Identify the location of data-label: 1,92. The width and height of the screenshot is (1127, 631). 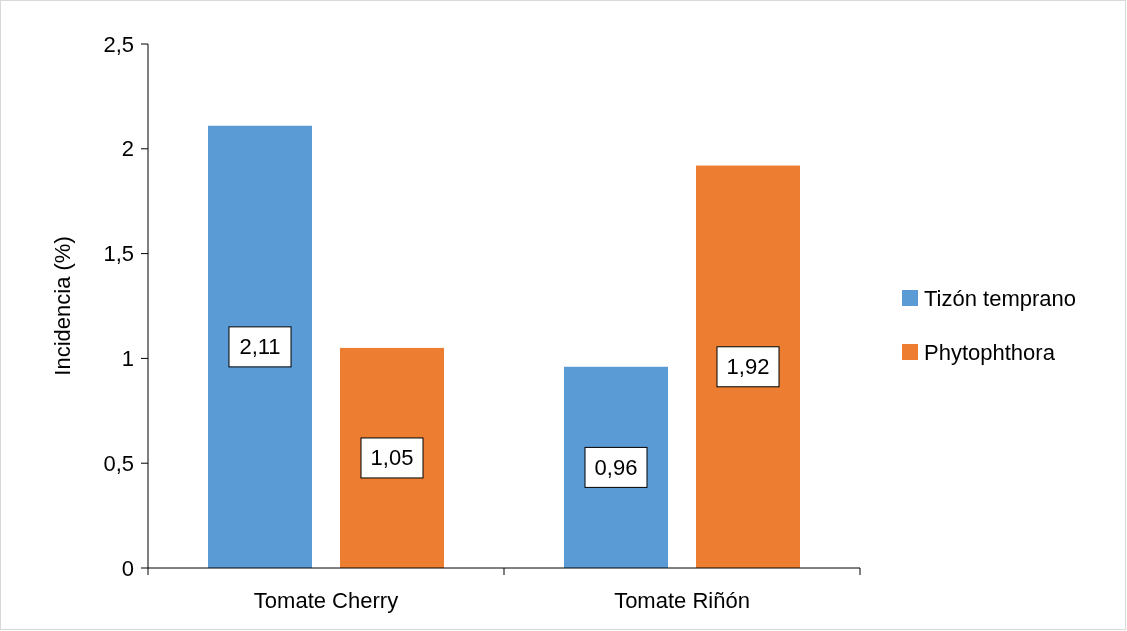
(748, 367).